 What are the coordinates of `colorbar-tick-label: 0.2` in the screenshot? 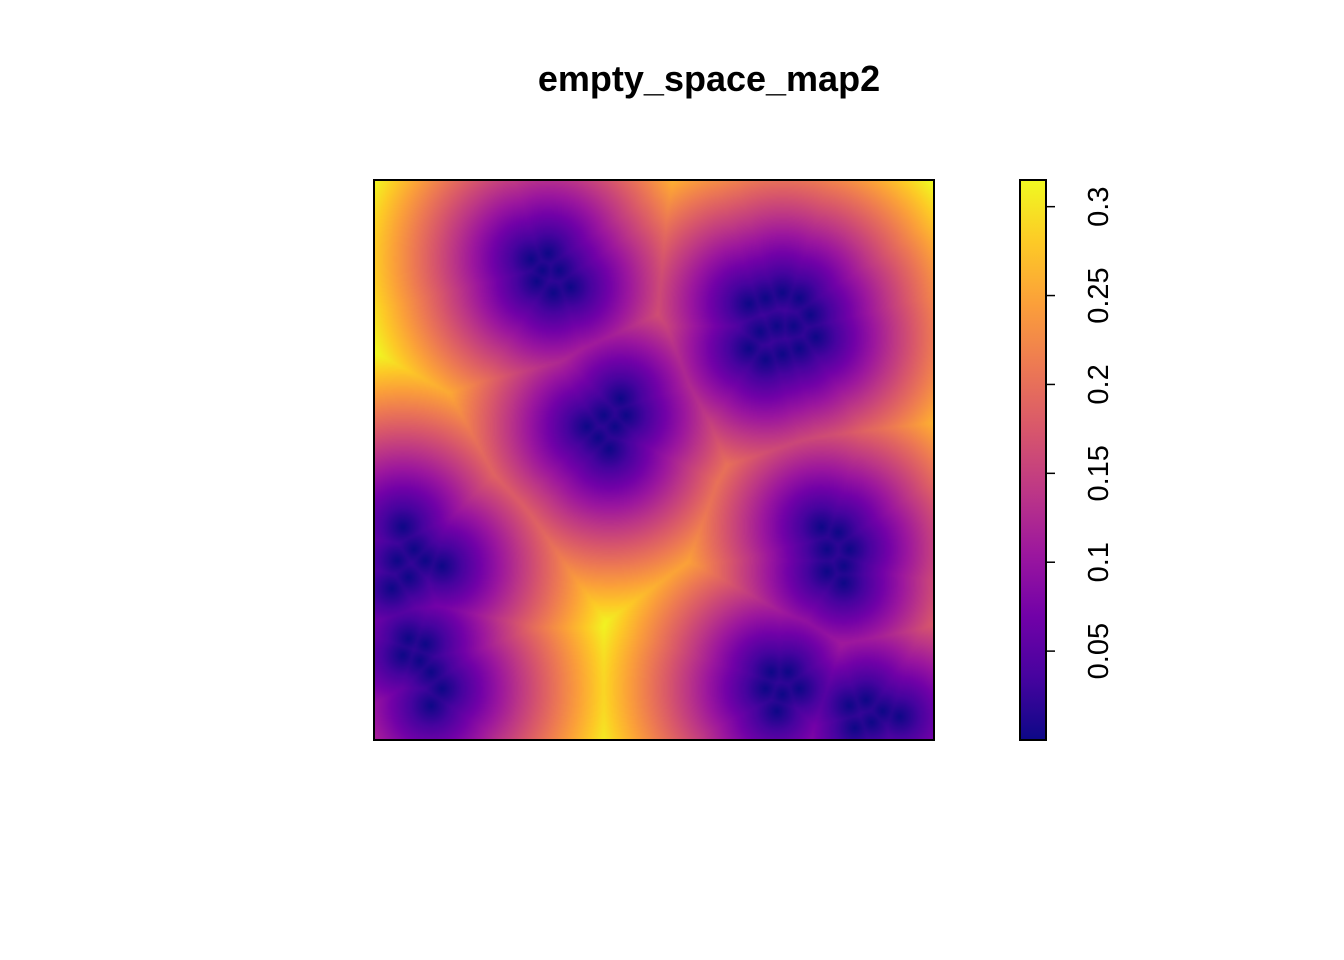 It's located at (1099, 384).